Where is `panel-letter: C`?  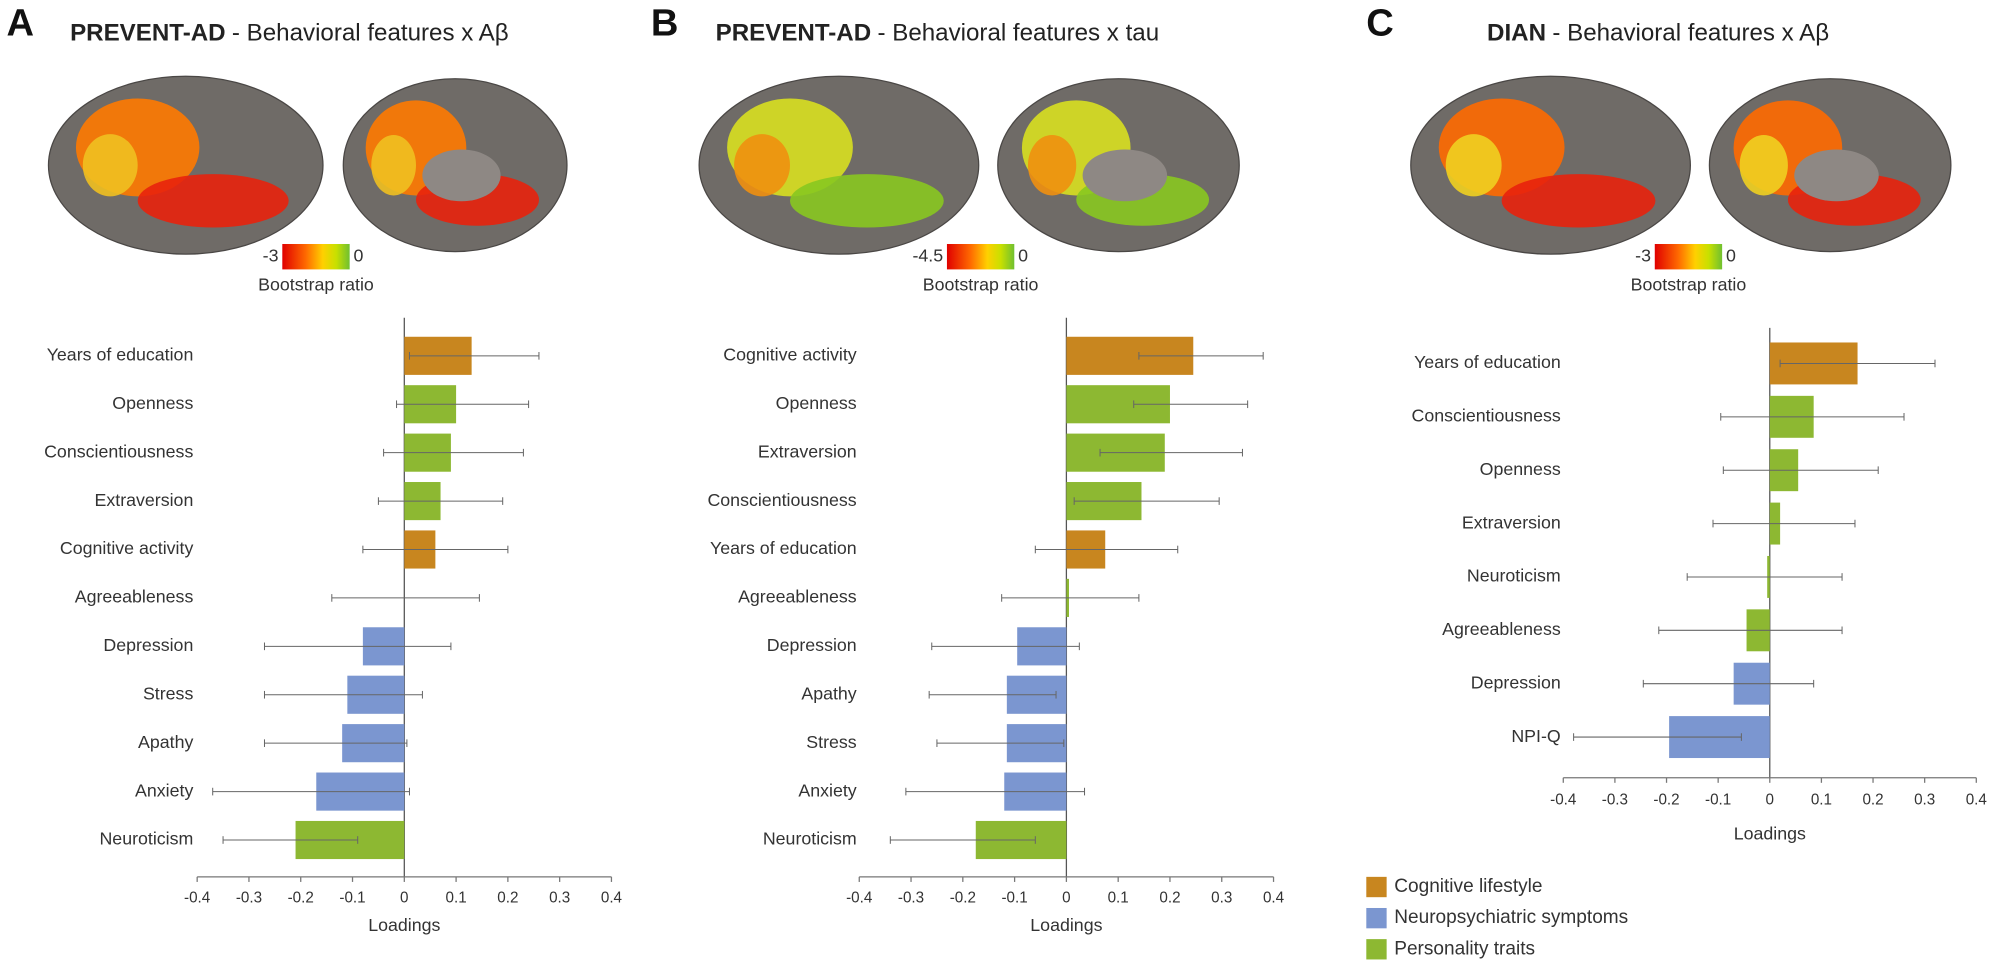
panel-letter: C is located at coordinates (1380, 22).